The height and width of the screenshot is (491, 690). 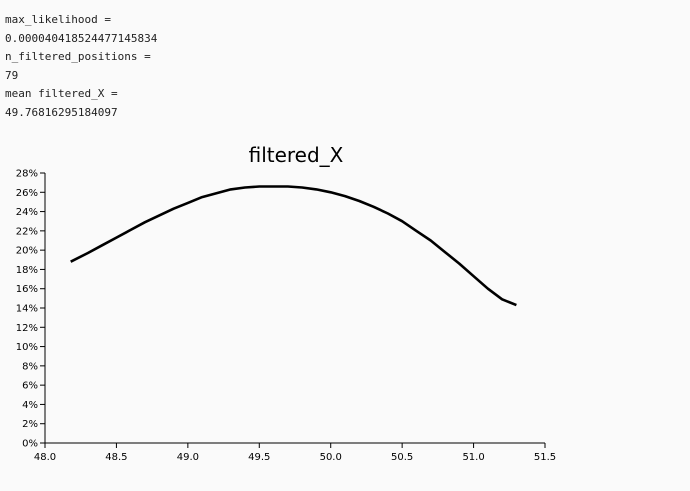 What do you see at coordinates (545, 457) in the screenshot?
I see `x-tick-label: 51.5` at bounding box center [545, 457].